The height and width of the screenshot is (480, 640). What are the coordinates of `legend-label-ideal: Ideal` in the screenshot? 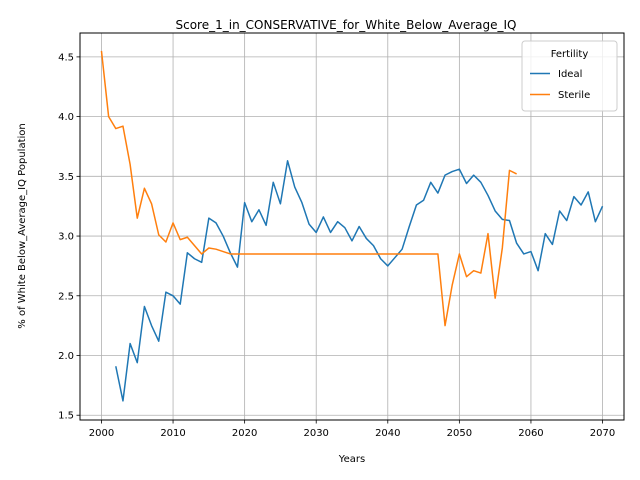 It's located at (570, 74).